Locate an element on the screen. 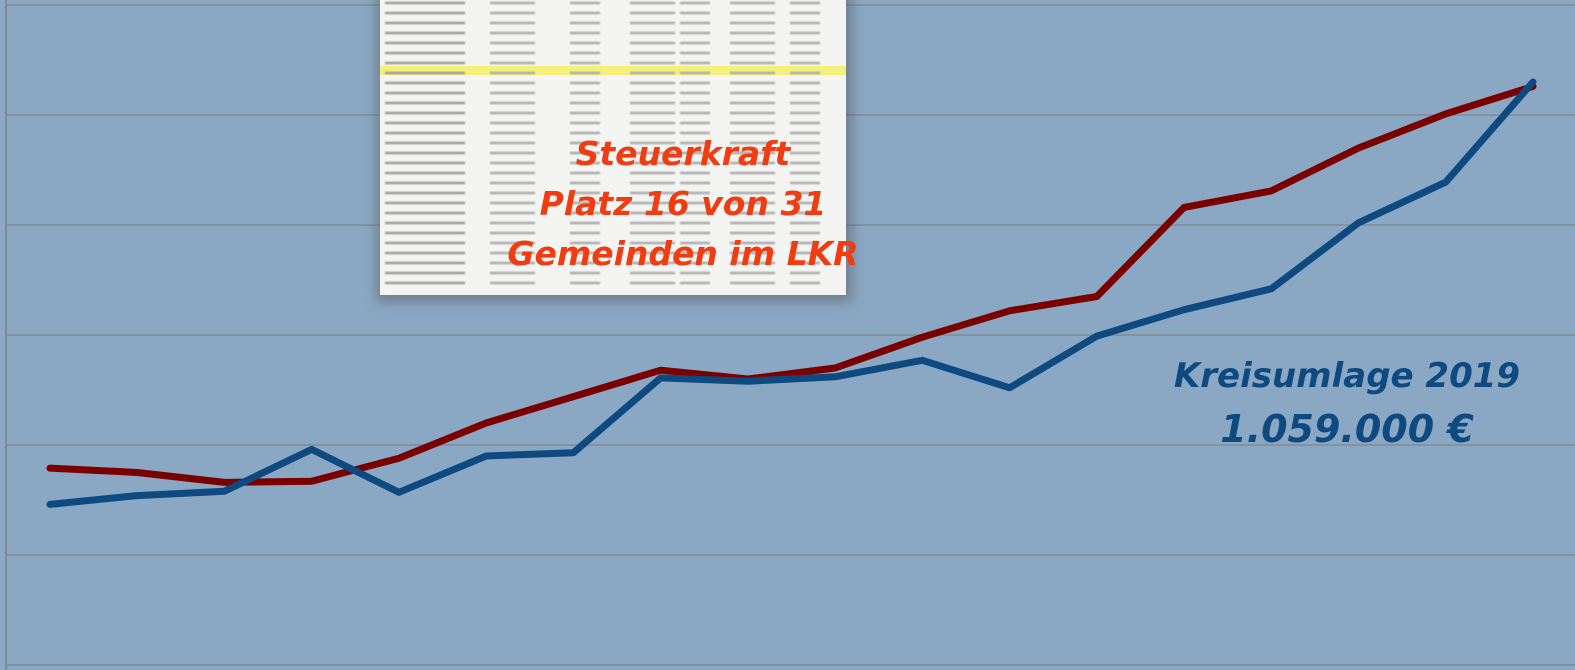  annotation: 1.059.000 € is located at coordinates (1347, 429).